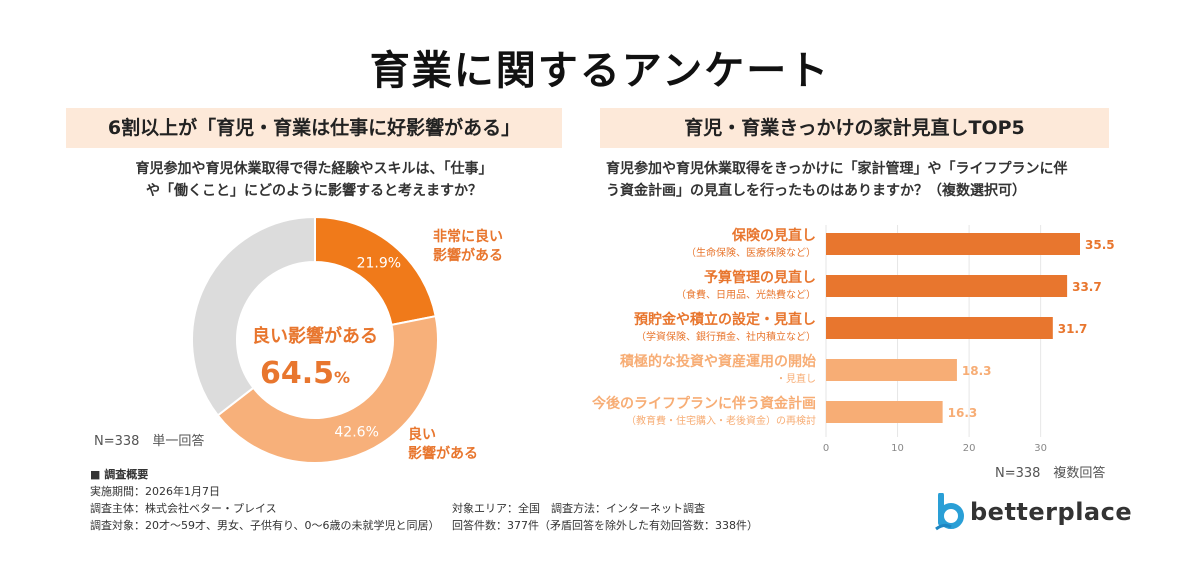  Describe the element at coordinates (969, 339) in the screenshot. I see `bar-chart: 0 10 20 30 35.5 33.7 31.7 18.3 16.3` at that location.